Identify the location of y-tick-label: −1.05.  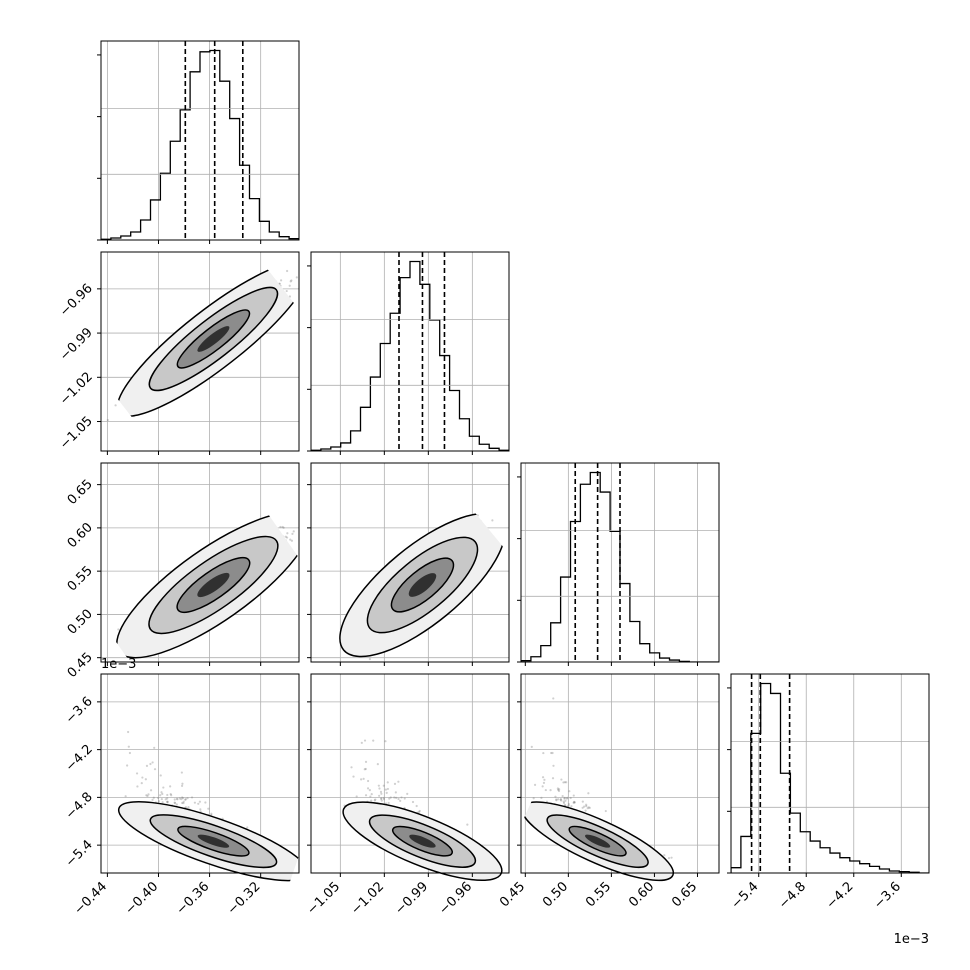
(76, 433).